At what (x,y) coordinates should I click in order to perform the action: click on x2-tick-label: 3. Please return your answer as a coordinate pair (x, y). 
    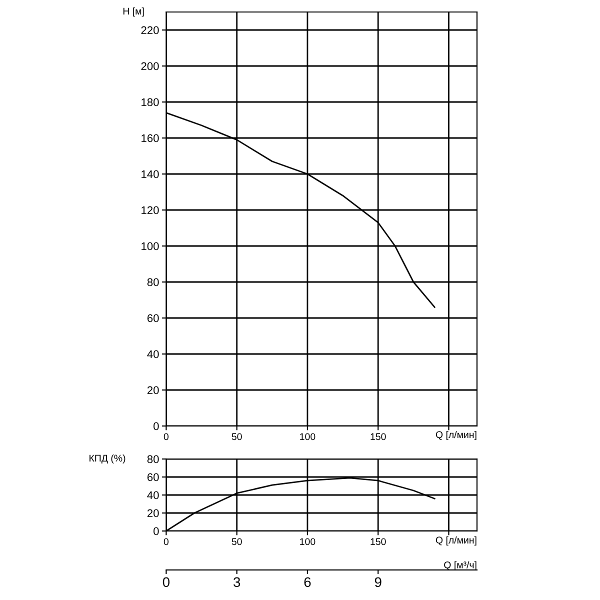
    Looking at the image, I should click on (237, 582).